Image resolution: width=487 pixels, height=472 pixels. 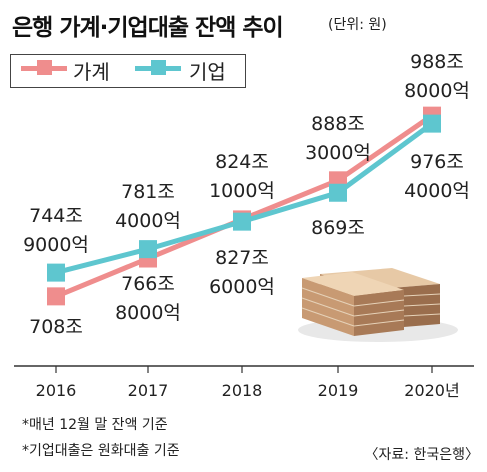 I want to click on data-label-household: 988조, so click(x=437, y=62).